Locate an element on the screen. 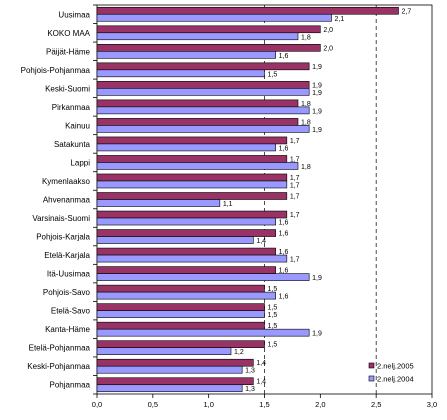 This screenshot has height=420, width=447. category-label: Kanta-Häme is located at coordinates (67, 329).